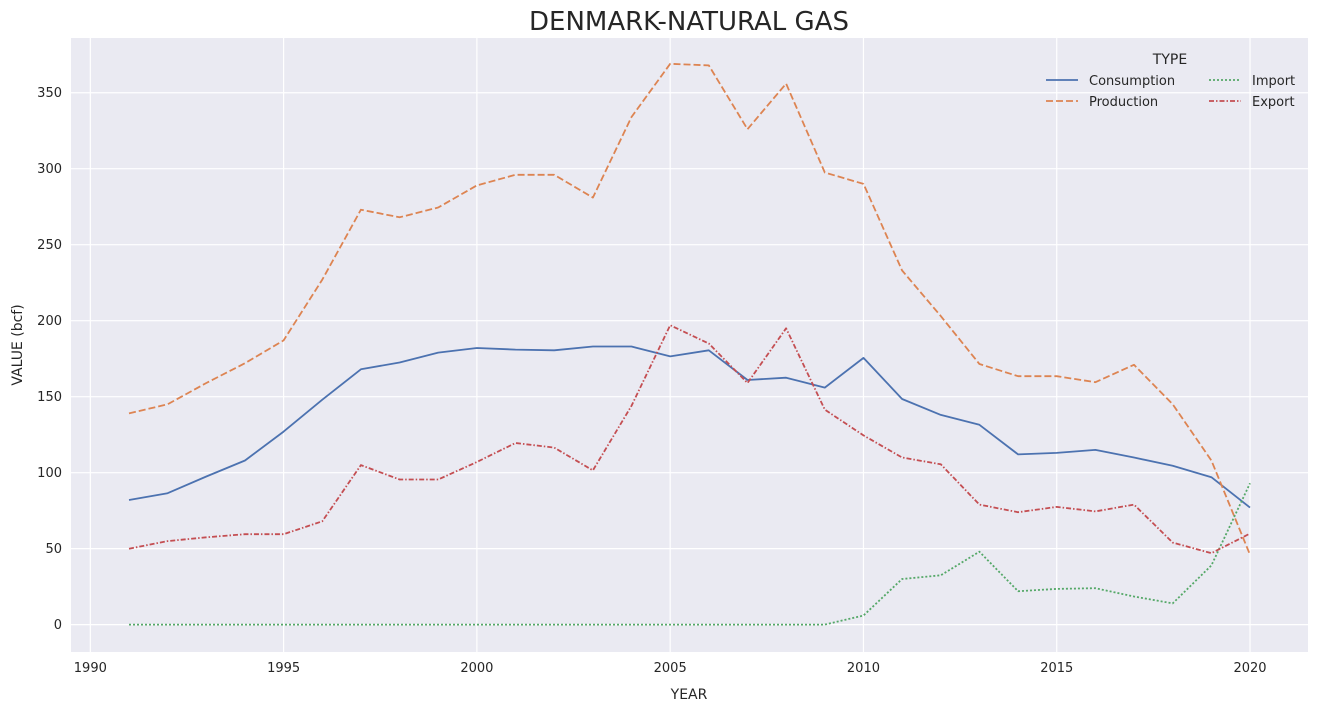 The width and height of the screenshot is (1319, 712). What do you see at coordinates (1249, 668) in the screenshot?
I see `x-tick-label: 2020` at bounding box center [1249, 668].